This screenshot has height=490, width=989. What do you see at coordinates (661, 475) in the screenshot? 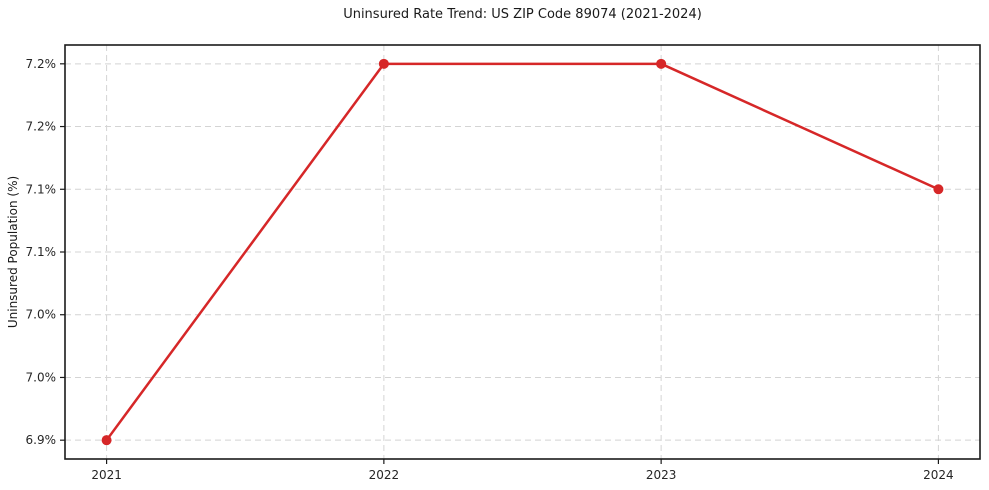
I see `x-tick-label: 2023` at bounding box center [661, 475].